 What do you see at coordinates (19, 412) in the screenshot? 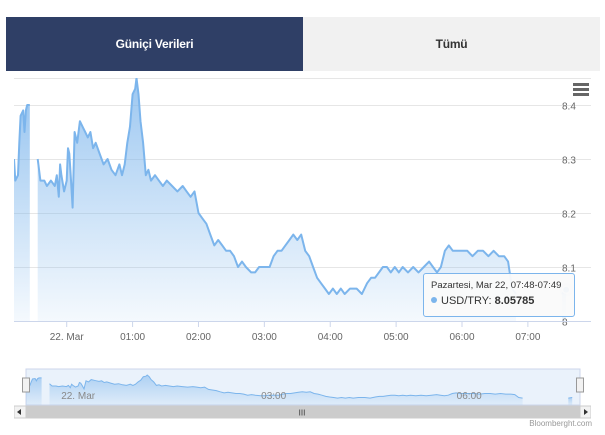
I see `scroll-left-arrow-icon` at bounding box center [19, 412].